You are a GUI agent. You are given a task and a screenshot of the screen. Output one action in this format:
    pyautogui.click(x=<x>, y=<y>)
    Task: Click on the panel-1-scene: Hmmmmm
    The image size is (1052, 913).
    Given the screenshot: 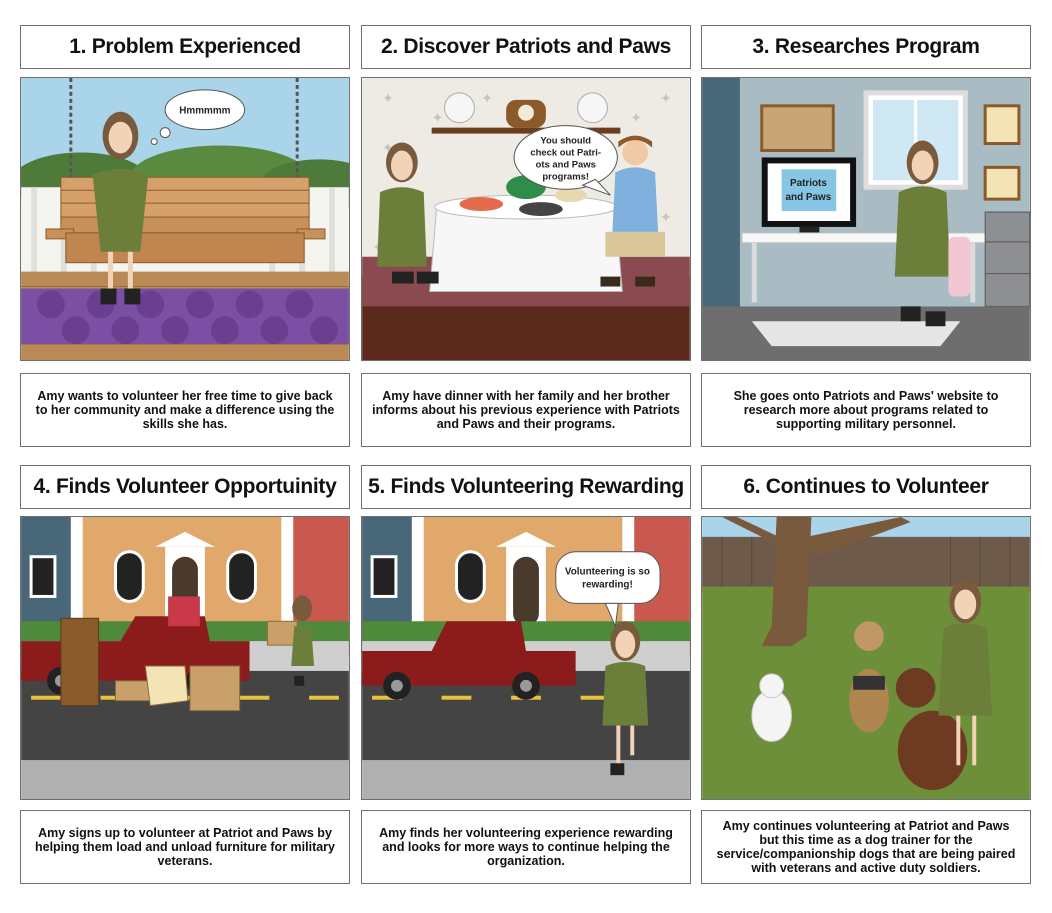 What is the action you would take?
    pyautogui.click(x=185, y=219)
    